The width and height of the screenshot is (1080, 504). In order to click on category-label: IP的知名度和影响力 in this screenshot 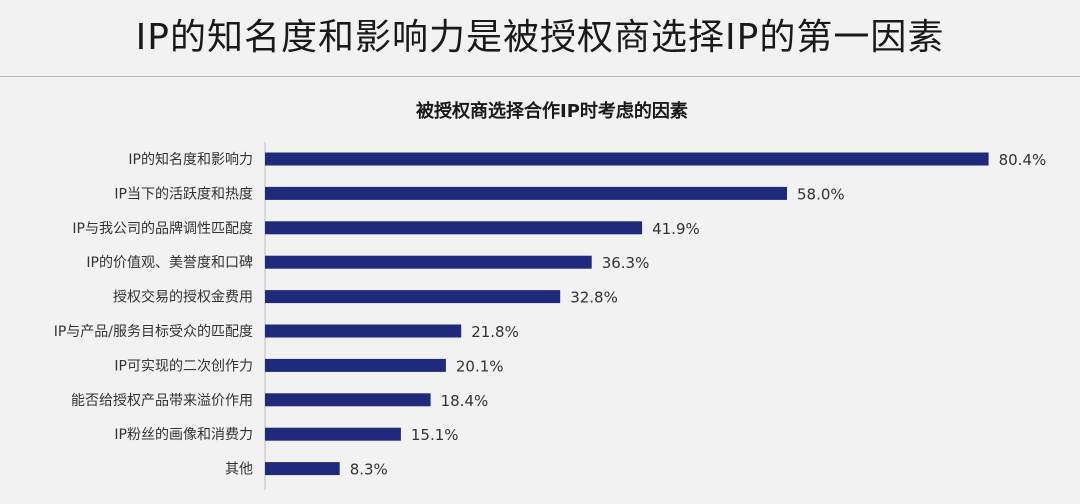, I will do `click(190, 159)`.